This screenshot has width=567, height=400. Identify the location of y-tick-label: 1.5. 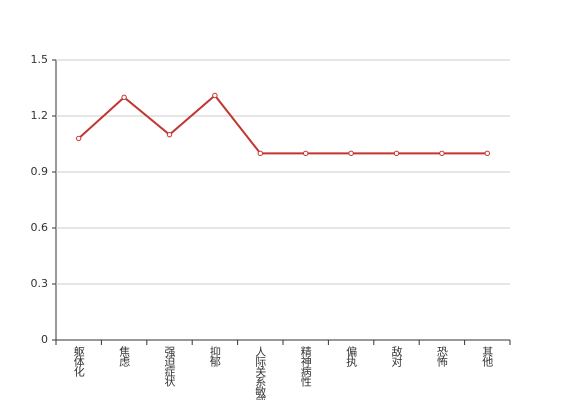
(40, 59).